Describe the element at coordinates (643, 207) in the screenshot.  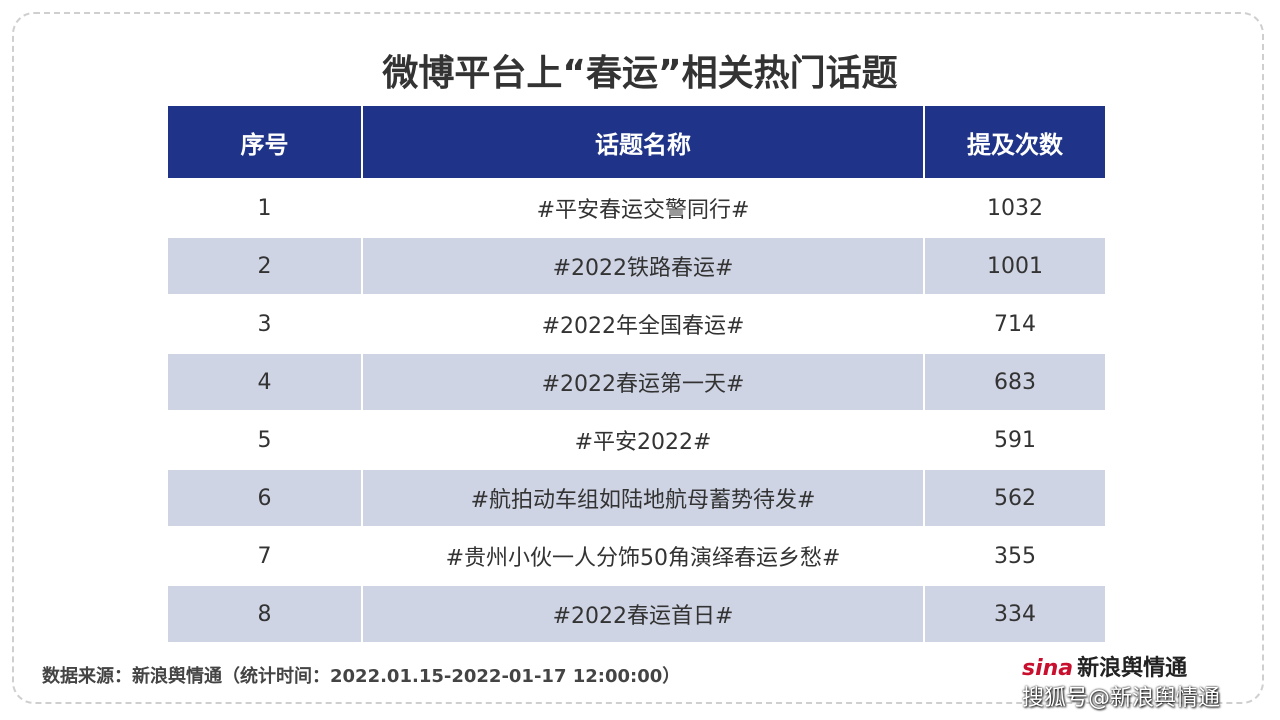
I see `table-cell: #平安春运交警同行#` at that location.